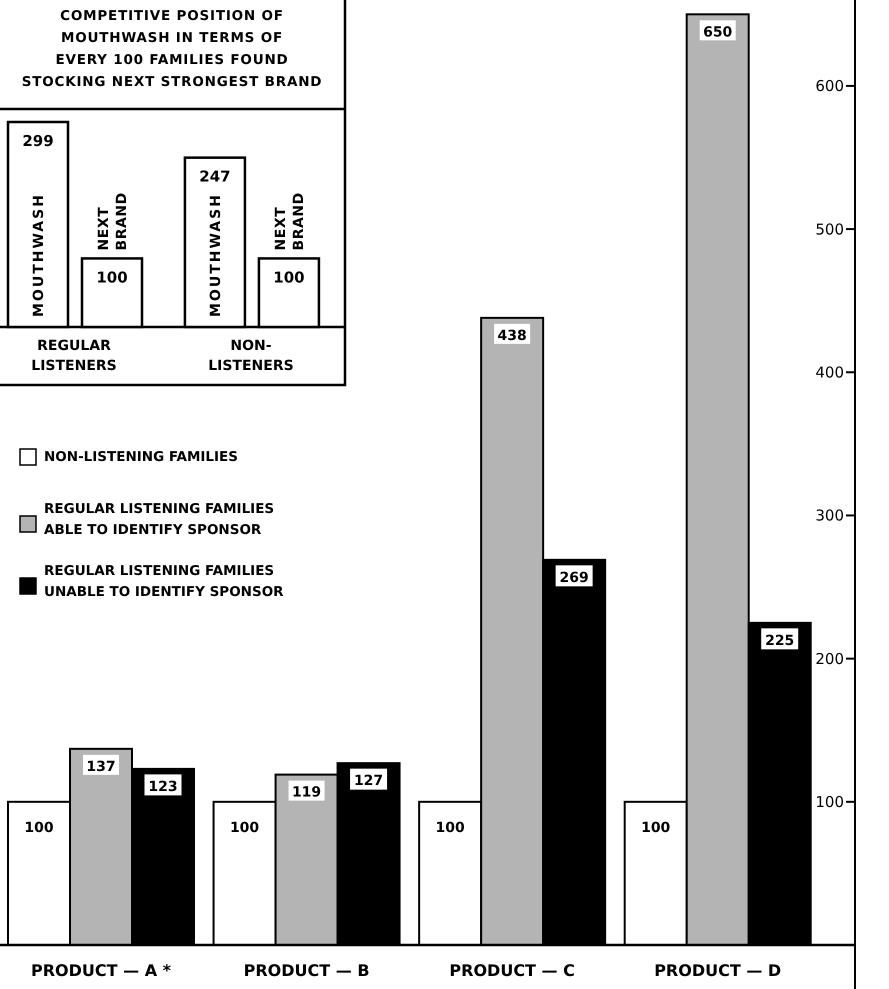 This screenshot has width=889, height=989. What do you see at coordinates (779, 640) in the screenshot?
I see `data-label: 225` at bounding box center [779, 640].